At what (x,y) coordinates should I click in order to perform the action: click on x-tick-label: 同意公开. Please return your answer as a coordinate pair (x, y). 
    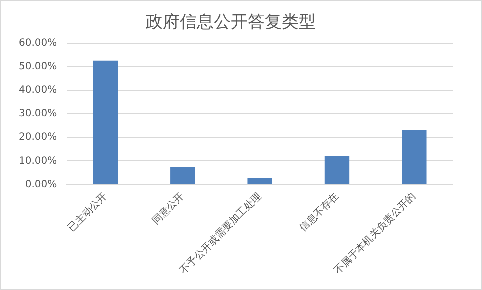
    Looking at the image, I should click on (168, 209).